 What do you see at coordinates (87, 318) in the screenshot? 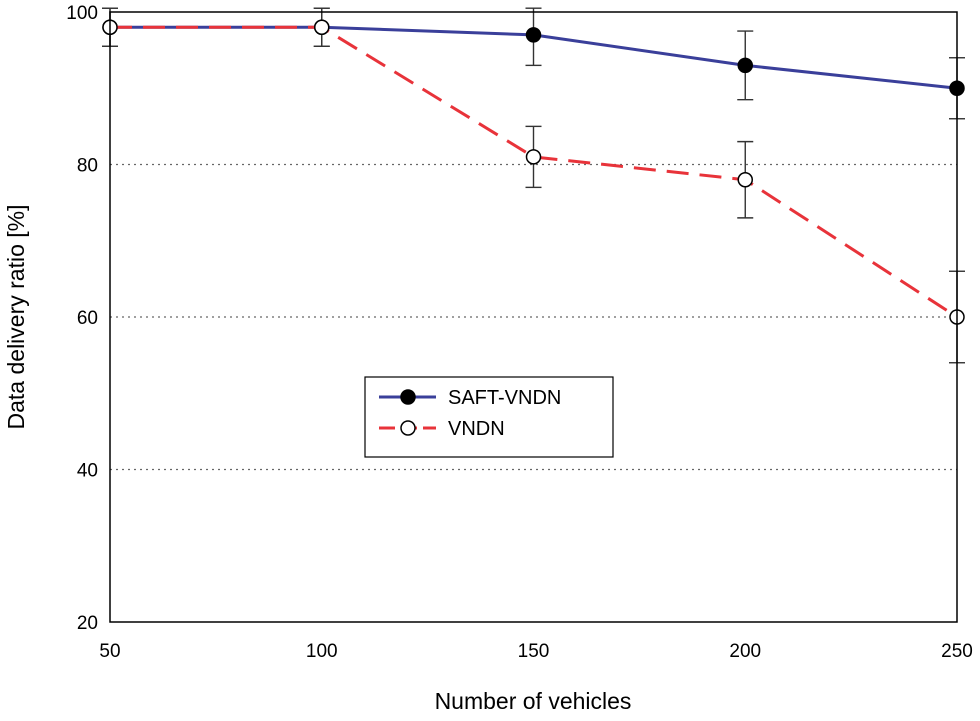
I see `y-tick-label-60: 60` at bounding box center [87, 318].